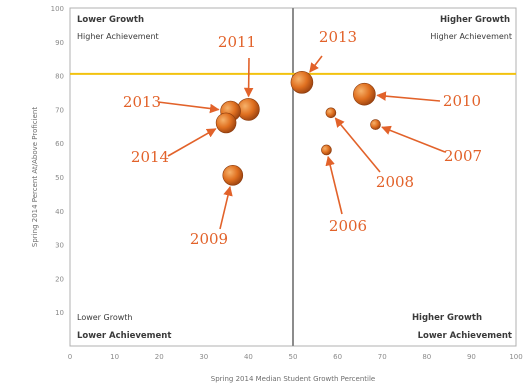  What do you see at coordinates (59, 212) in the screenshot?
I see `y-tick-label: 40` at bounding box center [59, 212].